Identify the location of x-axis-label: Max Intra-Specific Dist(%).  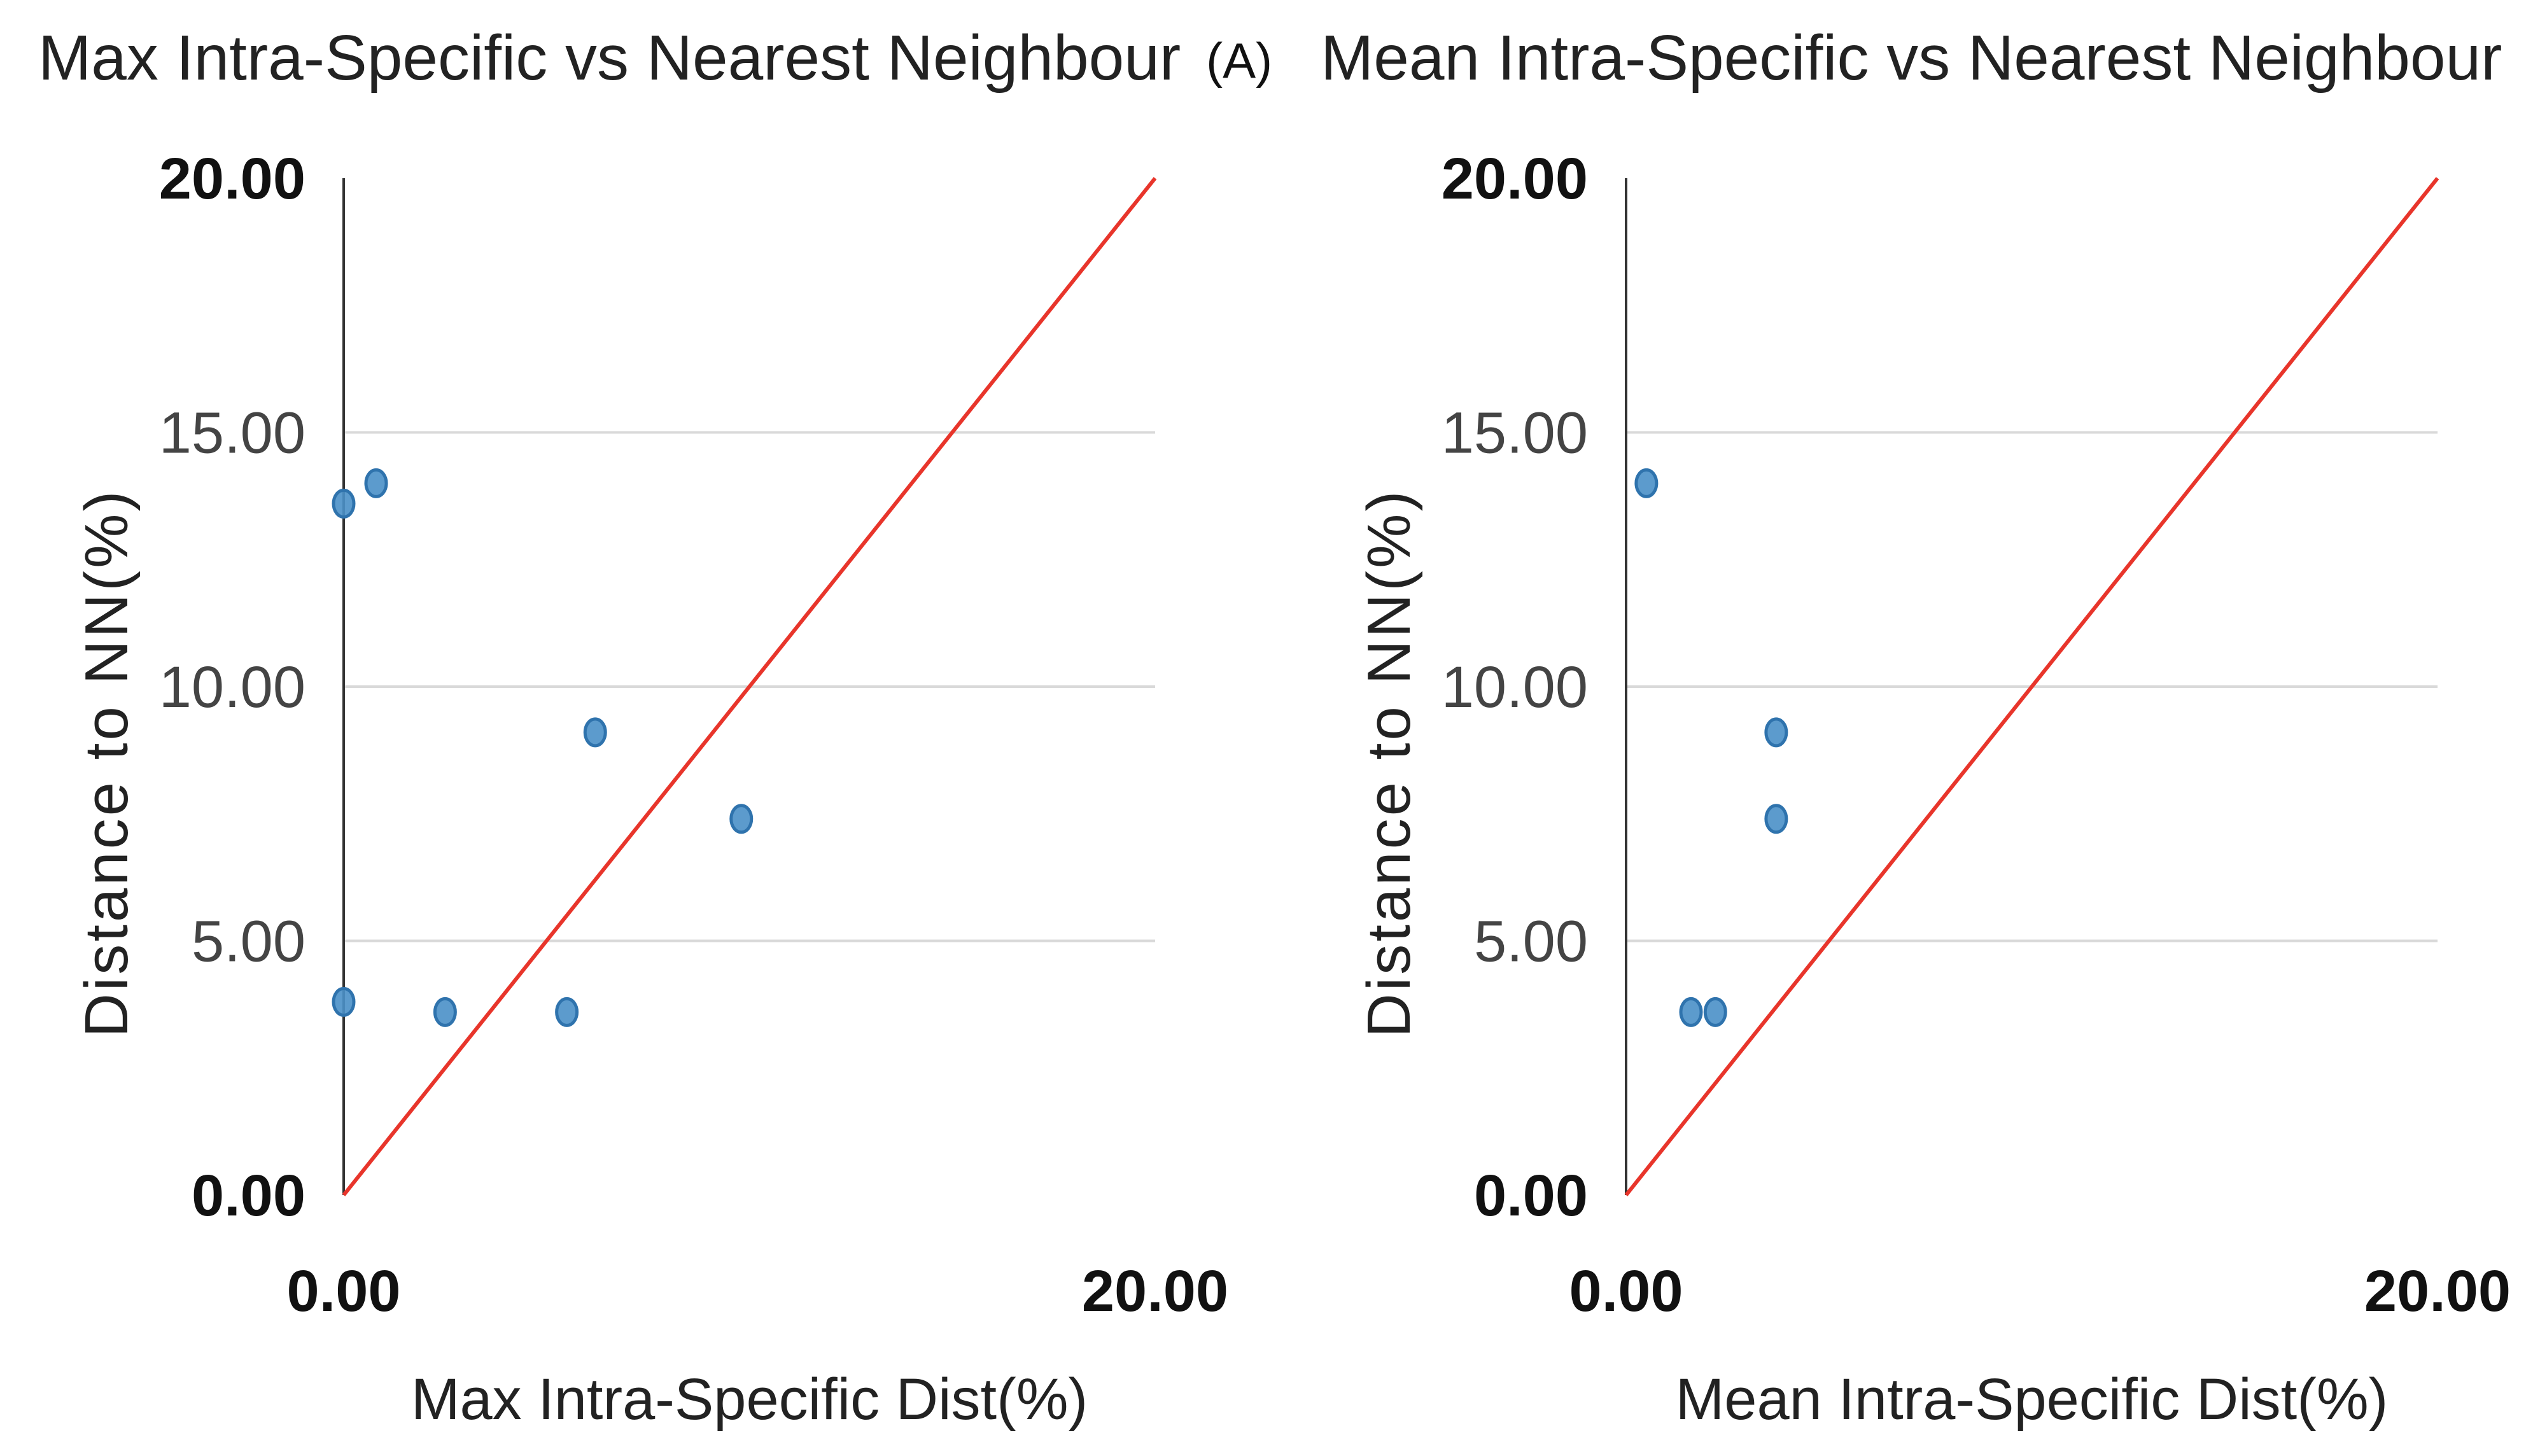
(749, 1399).